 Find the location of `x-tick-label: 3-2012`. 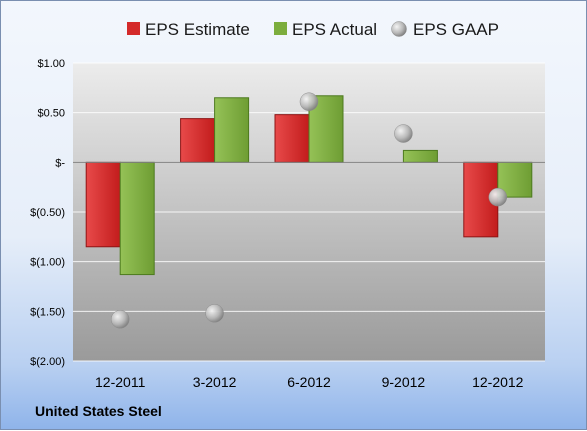

x-tick-label: 3-2012 is located at coordinates (215, 382).